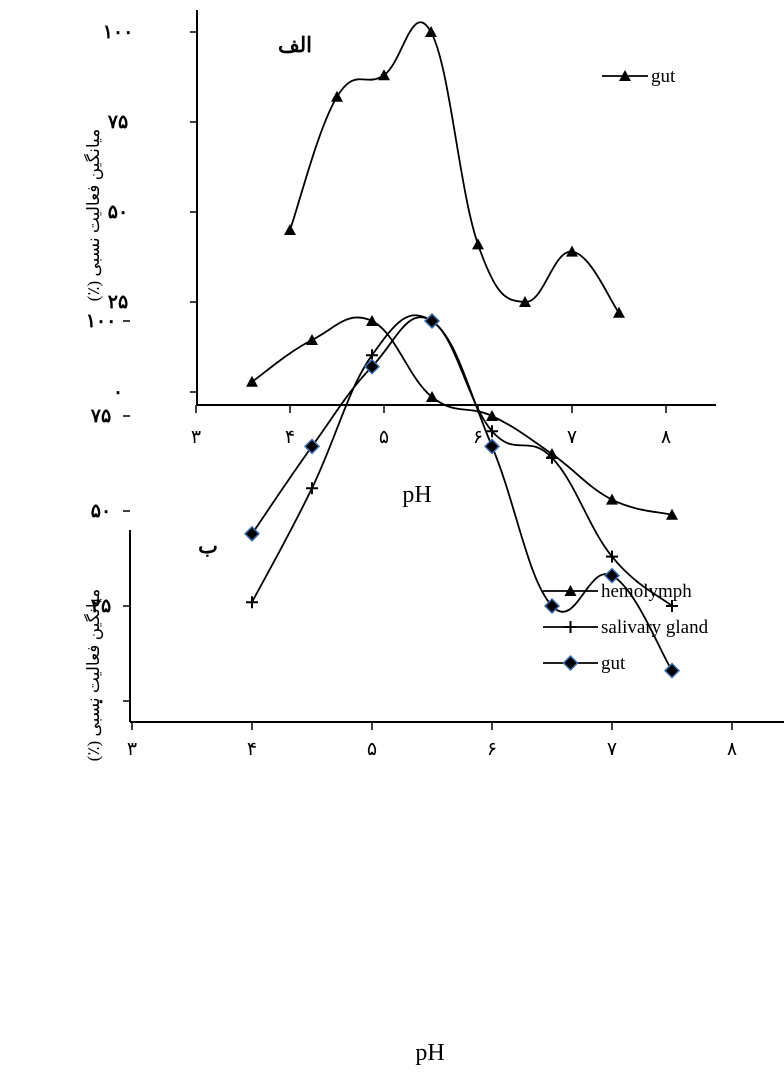  What do you see at coordinates (295, 45) in the screenshot?
I see `panel-label: الف` at bounding box center [295, 45].